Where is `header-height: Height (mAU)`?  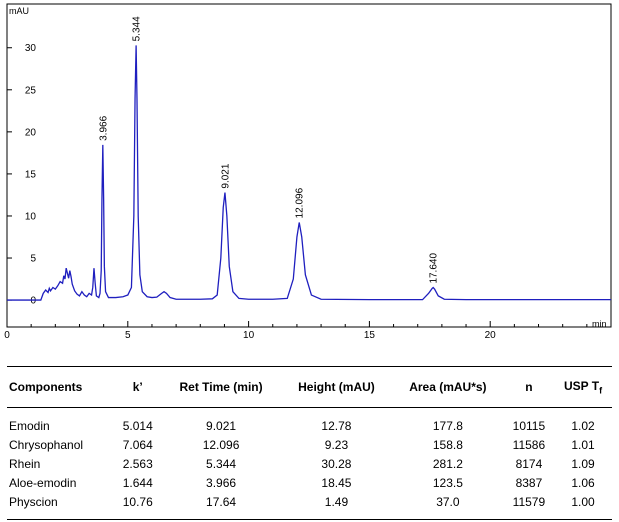
header-height: Height (mAU) is located at coordinates (336, 387).